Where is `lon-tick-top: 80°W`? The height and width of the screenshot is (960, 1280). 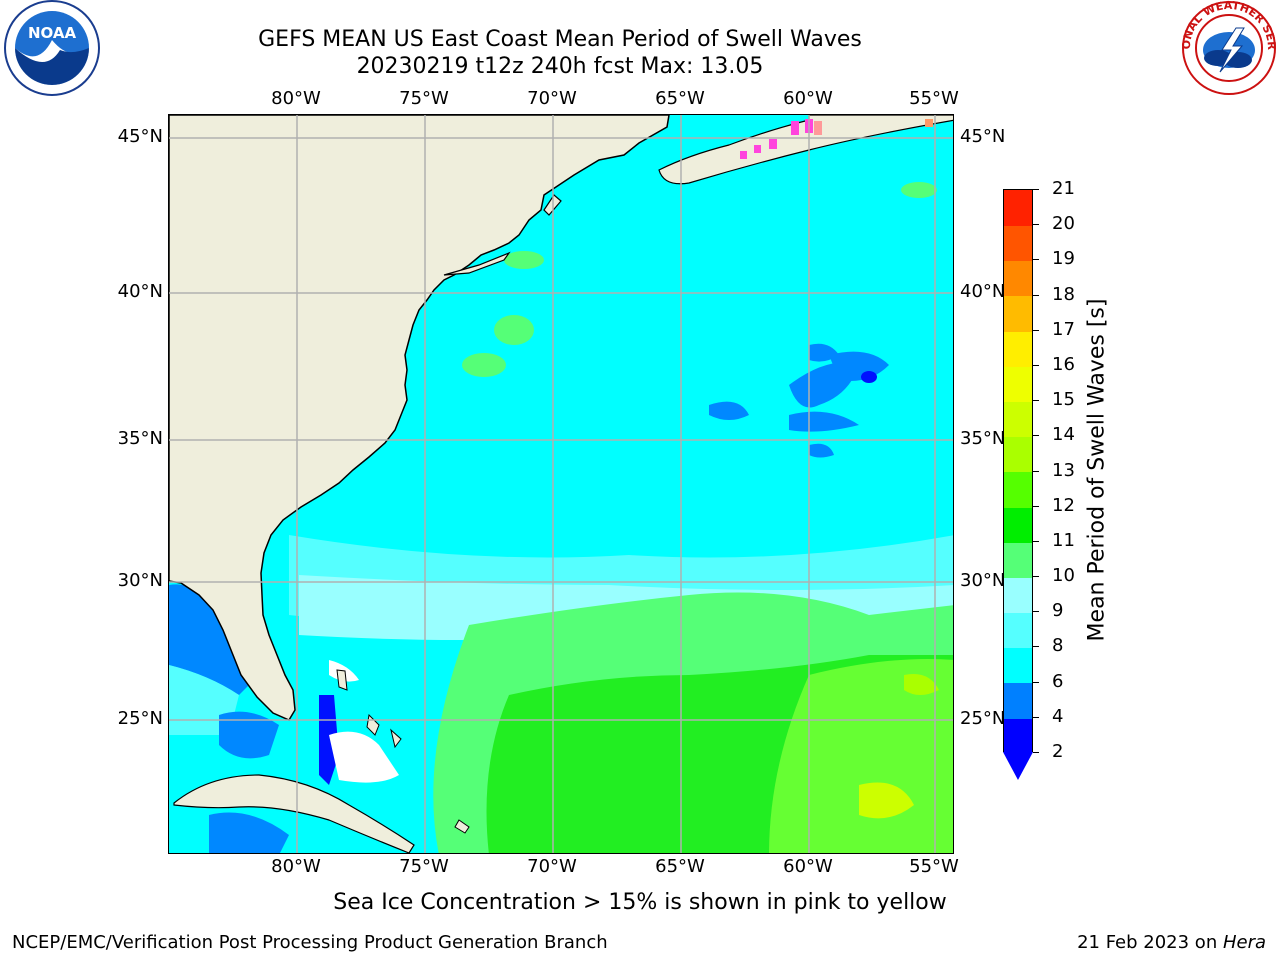
lon-tick-top: 80°W is located at coordinates (296, 98).